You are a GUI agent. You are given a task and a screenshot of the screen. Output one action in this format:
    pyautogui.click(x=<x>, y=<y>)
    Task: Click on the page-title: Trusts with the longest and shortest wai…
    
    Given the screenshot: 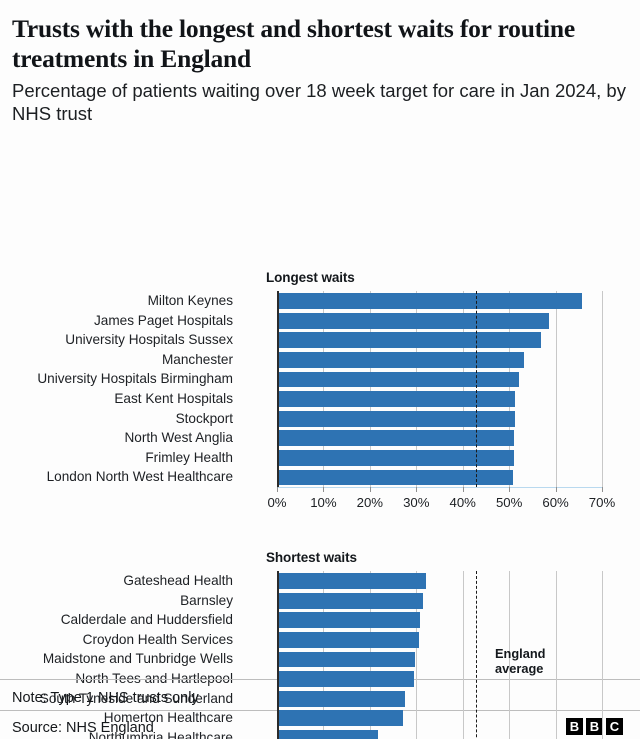 What is the action you would take?
    pyautogui.click(x=293, y=43)
    